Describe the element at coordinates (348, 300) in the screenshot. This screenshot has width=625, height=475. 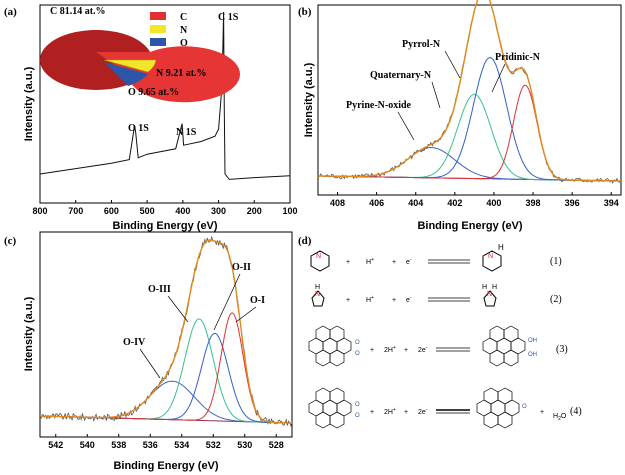
I see `r2-plus-1: +` at that location.